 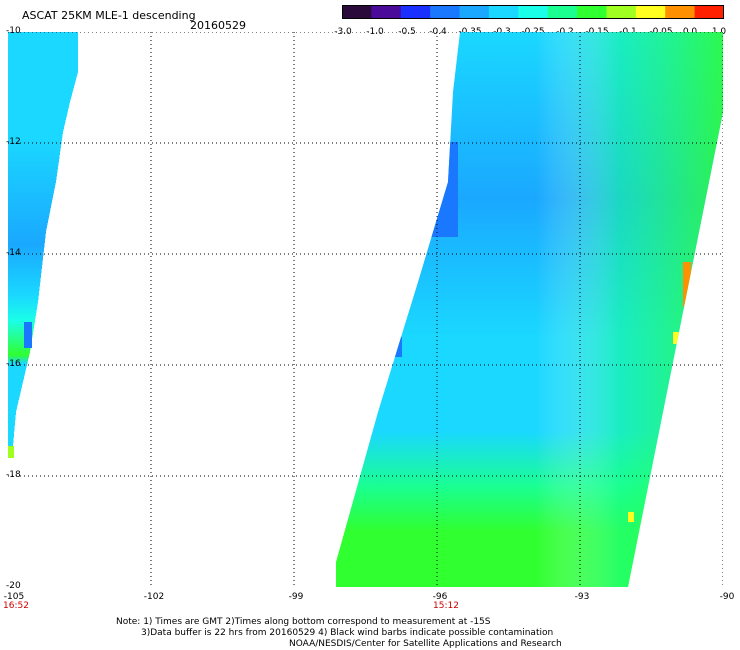 What do you see at coordinates (440, 597) in the screenshot?
I see `longitude-label: -96` at bounding box center [440, 597].